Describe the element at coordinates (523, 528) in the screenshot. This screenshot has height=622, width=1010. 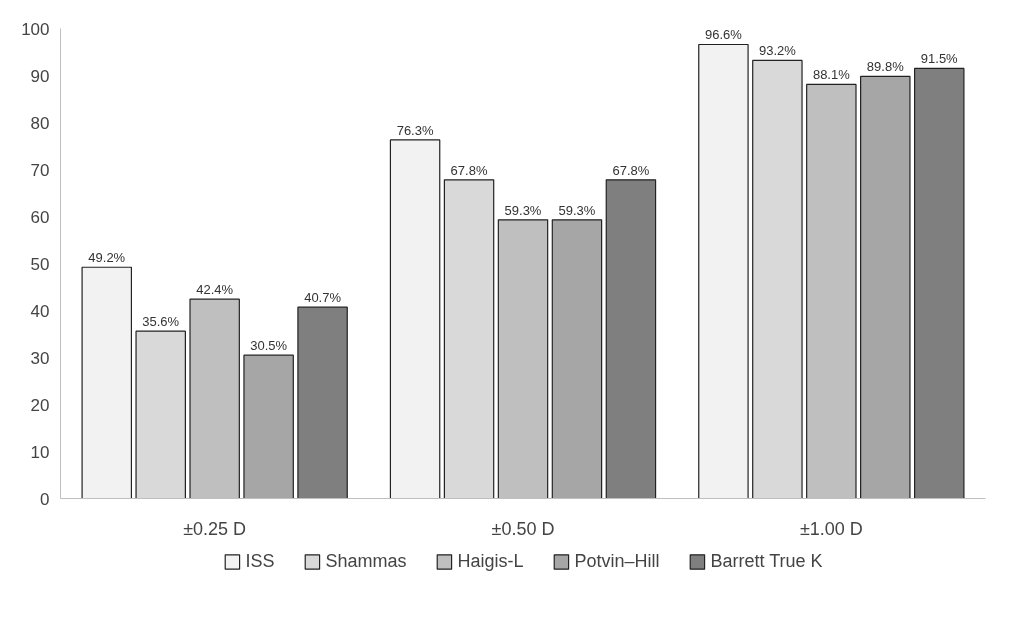
I see `x-tick-label: ±0.50 D` at that location.